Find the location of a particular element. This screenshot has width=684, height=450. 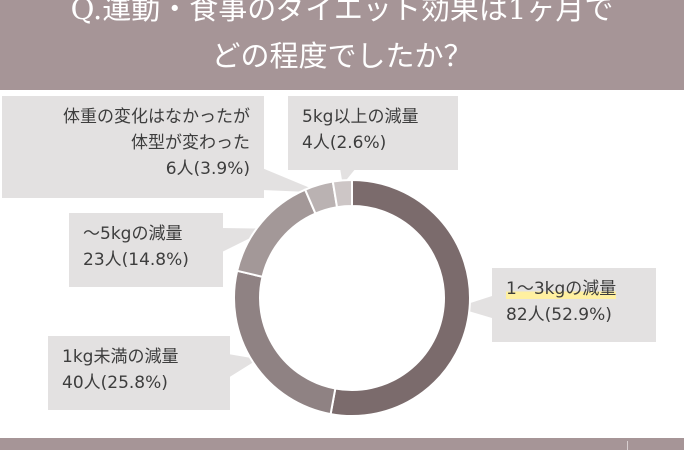

label-5kg-or-more-name: 5kg以上の減量 is located at coordinates (360, 117).